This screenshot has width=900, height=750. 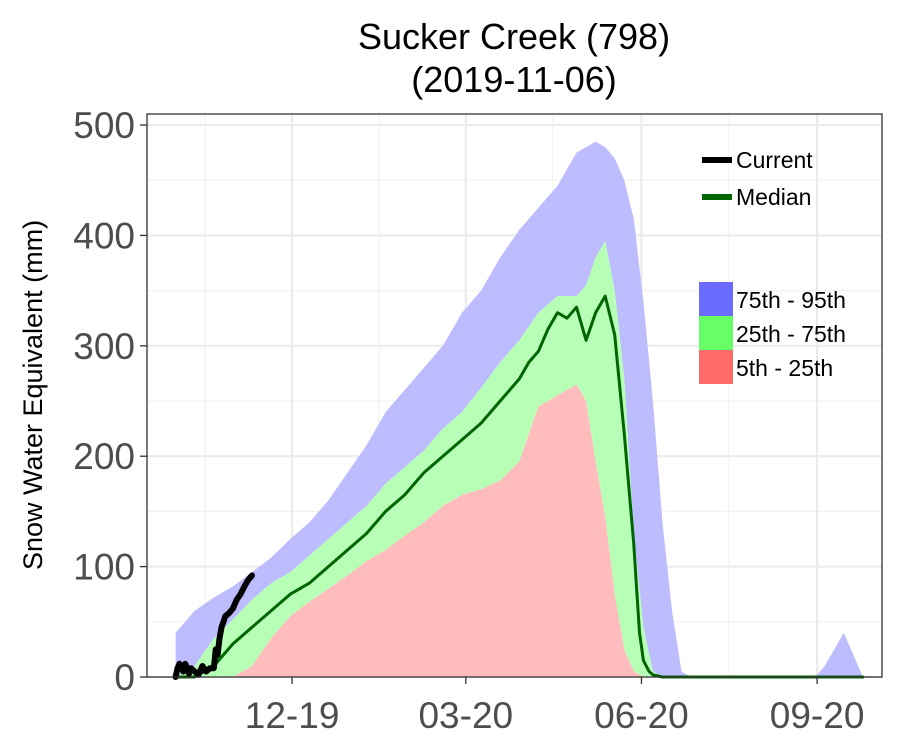 What do you see at coordinates (555, 706) in the screenshot?
I see `x-axis: 12-19 03-20 06-20 09-20` at bounding box center [555, 706].